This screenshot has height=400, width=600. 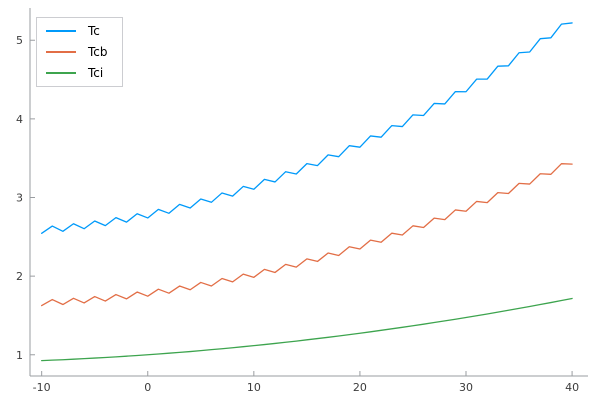 What do you see at coordinates (19, 198) in the screenshot?
I see `y-tick-label: 3` at bounding box center [19, 198].